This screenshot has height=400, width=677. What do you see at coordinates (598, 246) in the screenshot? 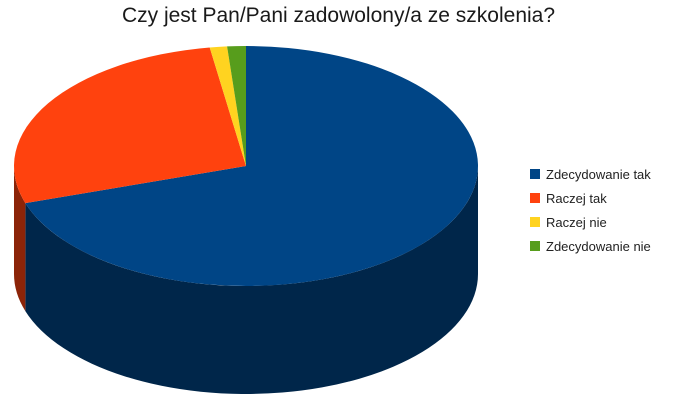
I see `legend-label: Zdecydowanie nie` at bounding box center [598, 246].